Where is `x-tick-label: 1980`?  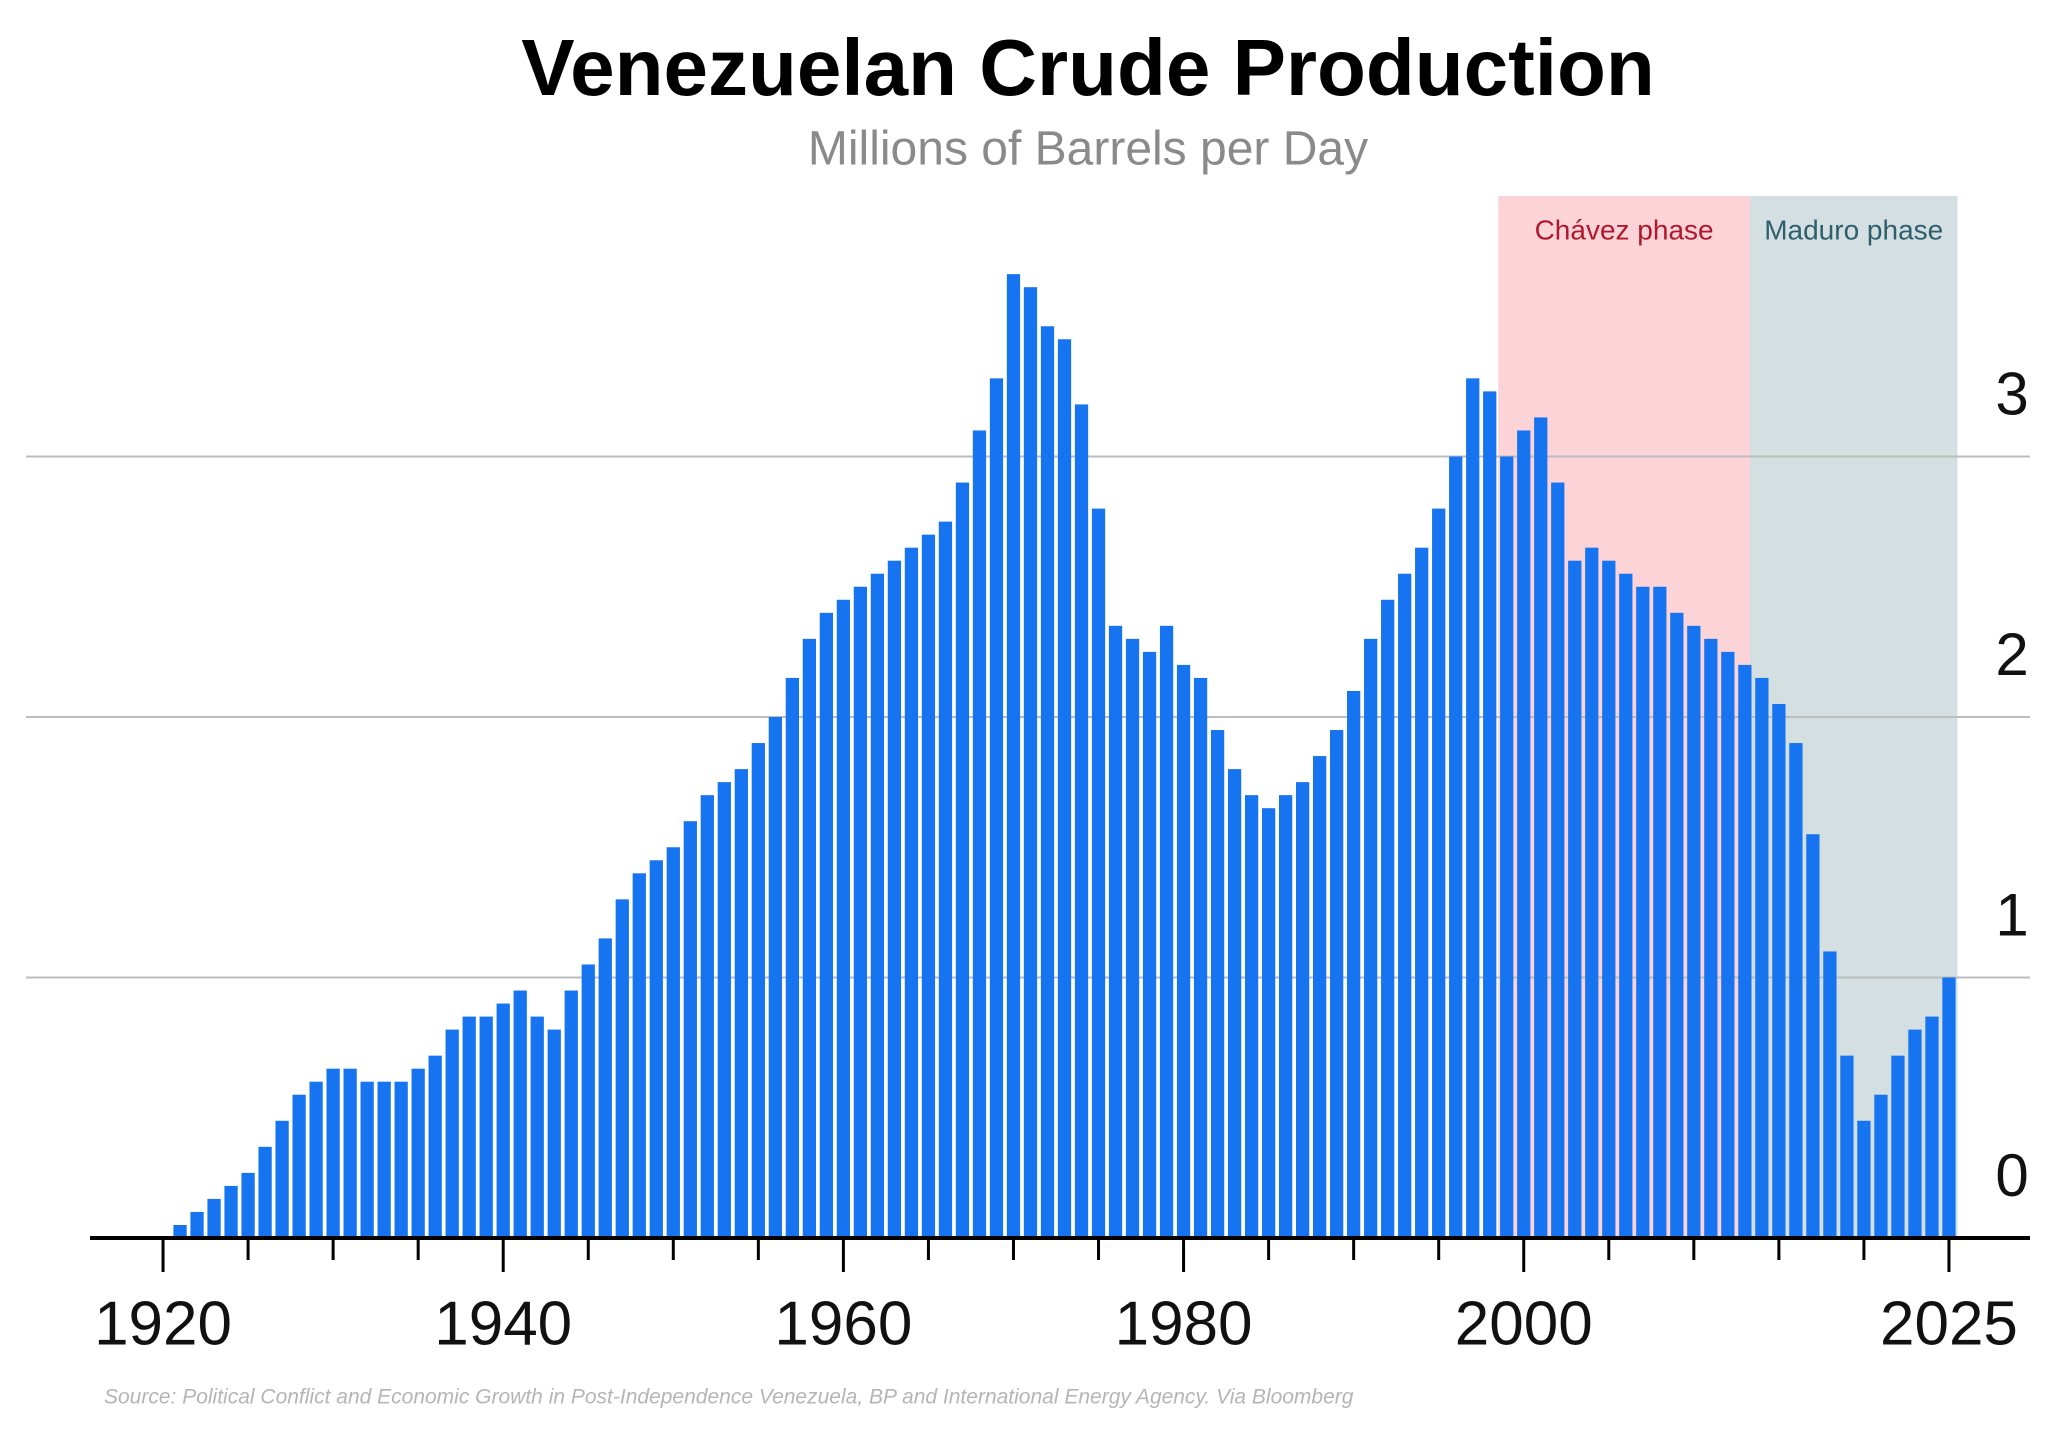 x-tick-label: 1980 is located at coordinates (1184, 1323).